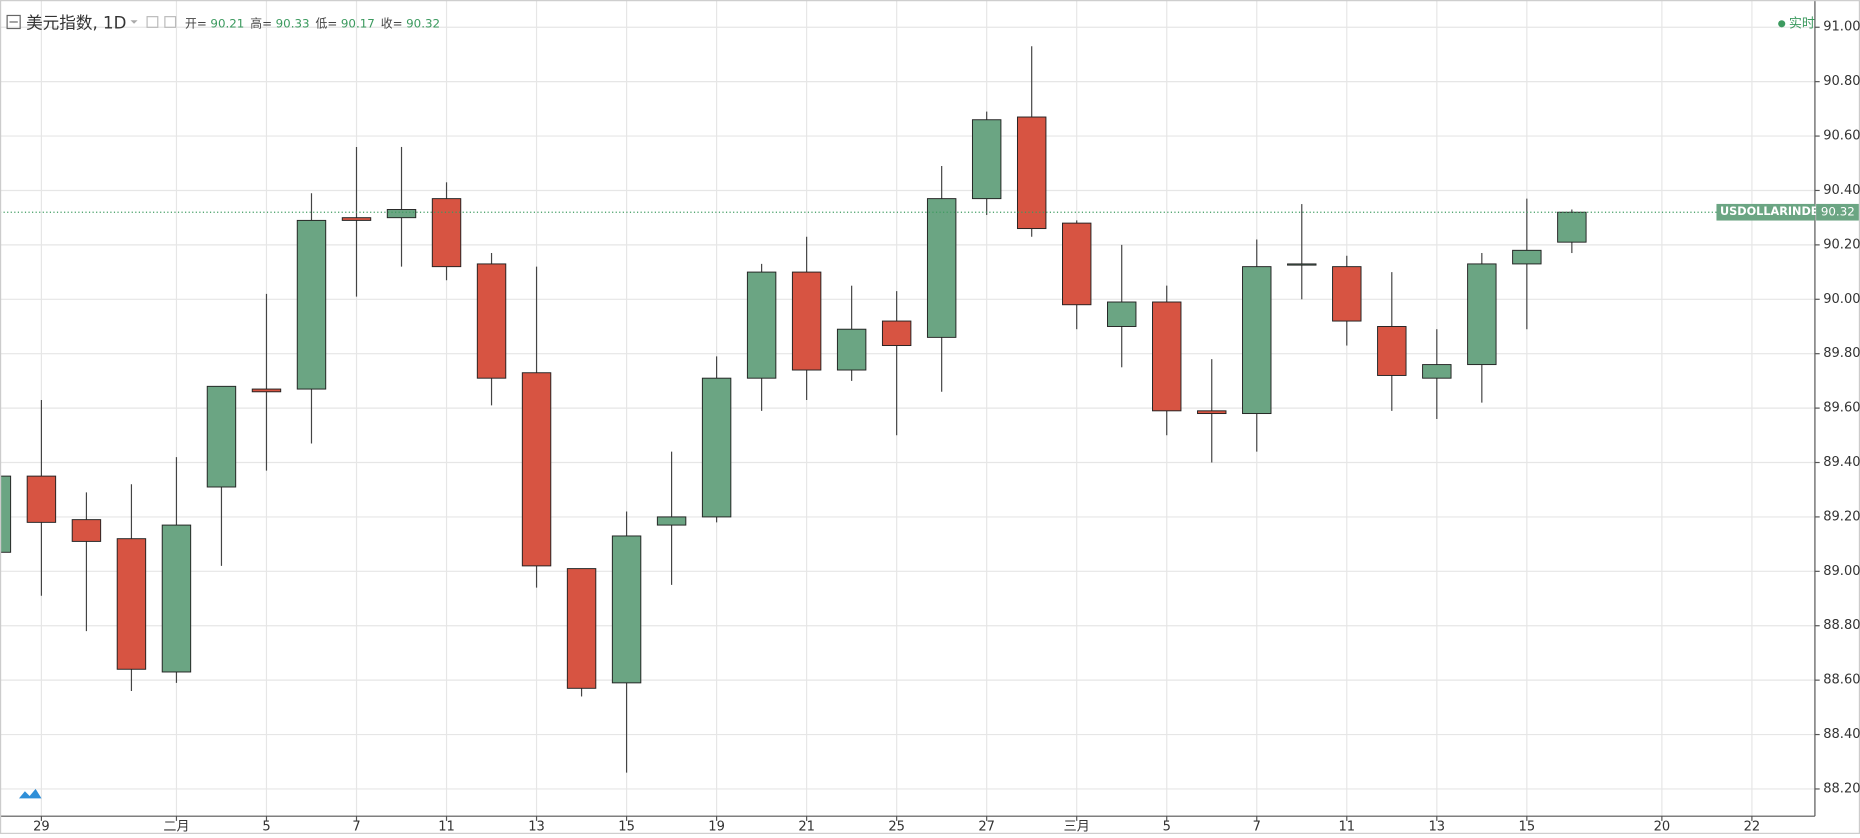  Describe the element at coordinates (896, 826) in the screenshot. I see `x-tick-label: 25` at that location.